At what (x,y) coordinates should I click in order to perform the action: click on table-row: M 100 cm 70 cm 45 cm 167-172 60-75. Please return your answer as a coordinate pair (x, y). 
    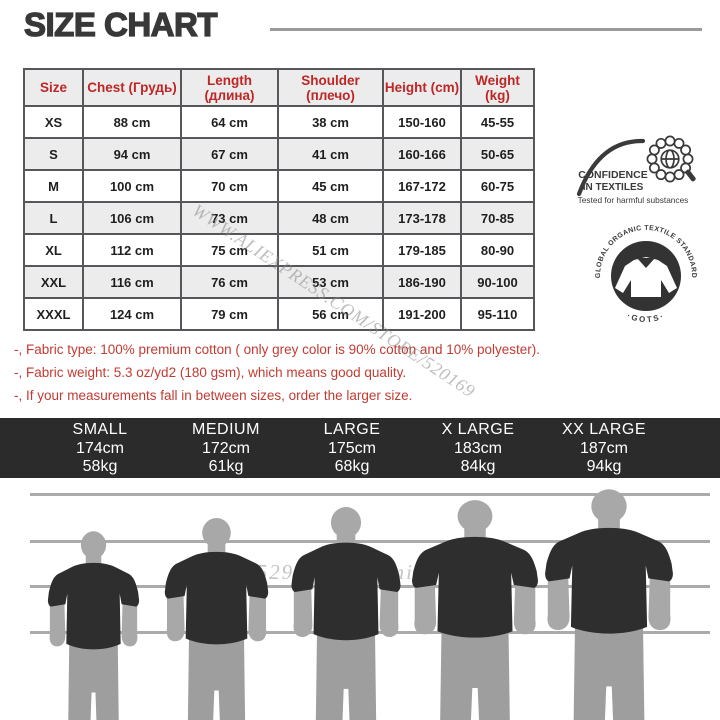
    Looking at the image, I should click on (279, 186).